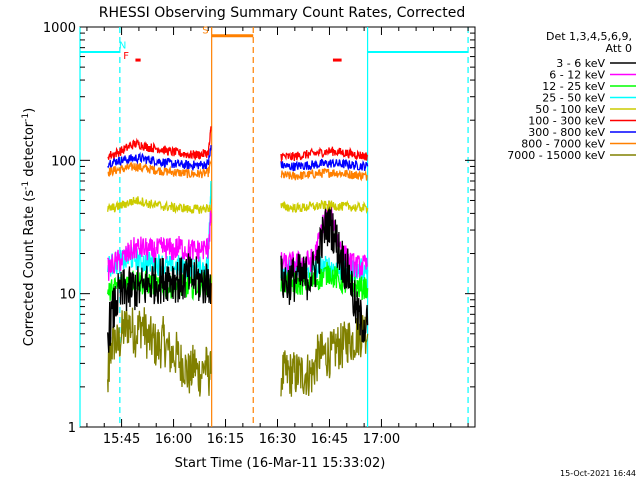 The height and width of the screenshot is (480, 640). I want to click on legend-label-4: 50 - 100 keV, so click(570, 109).